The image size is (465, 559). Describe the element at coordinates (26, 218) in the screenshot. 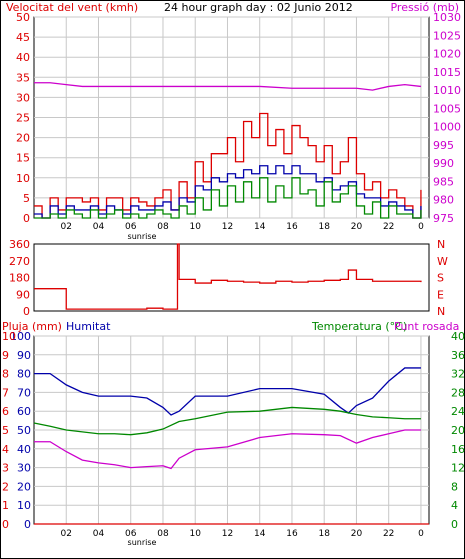

I see `wind-tick-label: 0` at that location.